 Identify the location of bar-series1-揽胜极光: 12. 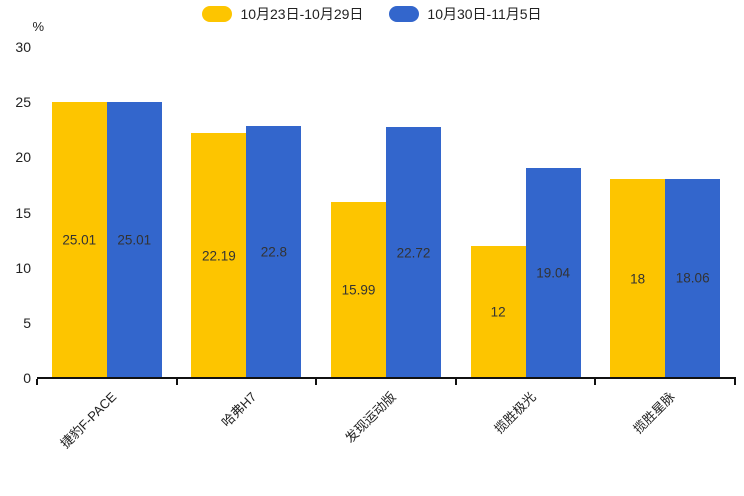
(498, 311).